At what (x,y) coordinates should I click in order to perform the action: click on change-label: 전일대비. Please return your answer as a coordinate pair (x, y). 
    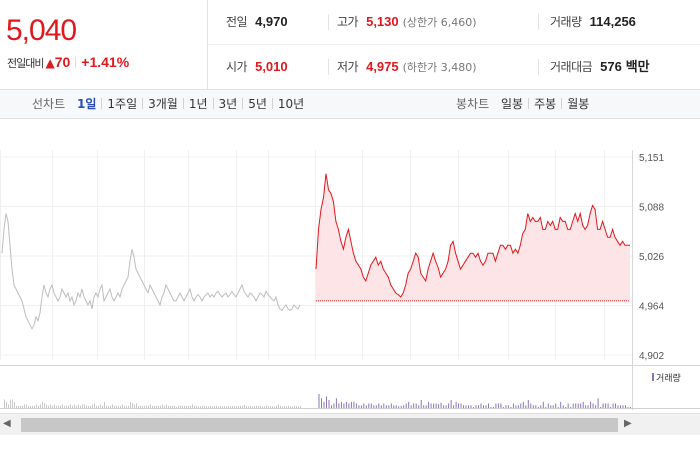
    Looking at the image, I should click on (25, 63).